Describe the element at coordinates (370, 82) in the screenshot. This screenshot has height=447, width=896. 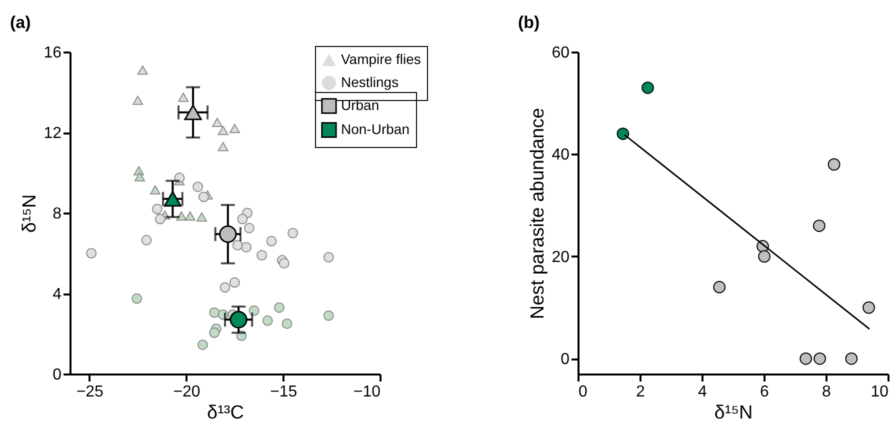
I see `legend-label: Nestlings` at that location.